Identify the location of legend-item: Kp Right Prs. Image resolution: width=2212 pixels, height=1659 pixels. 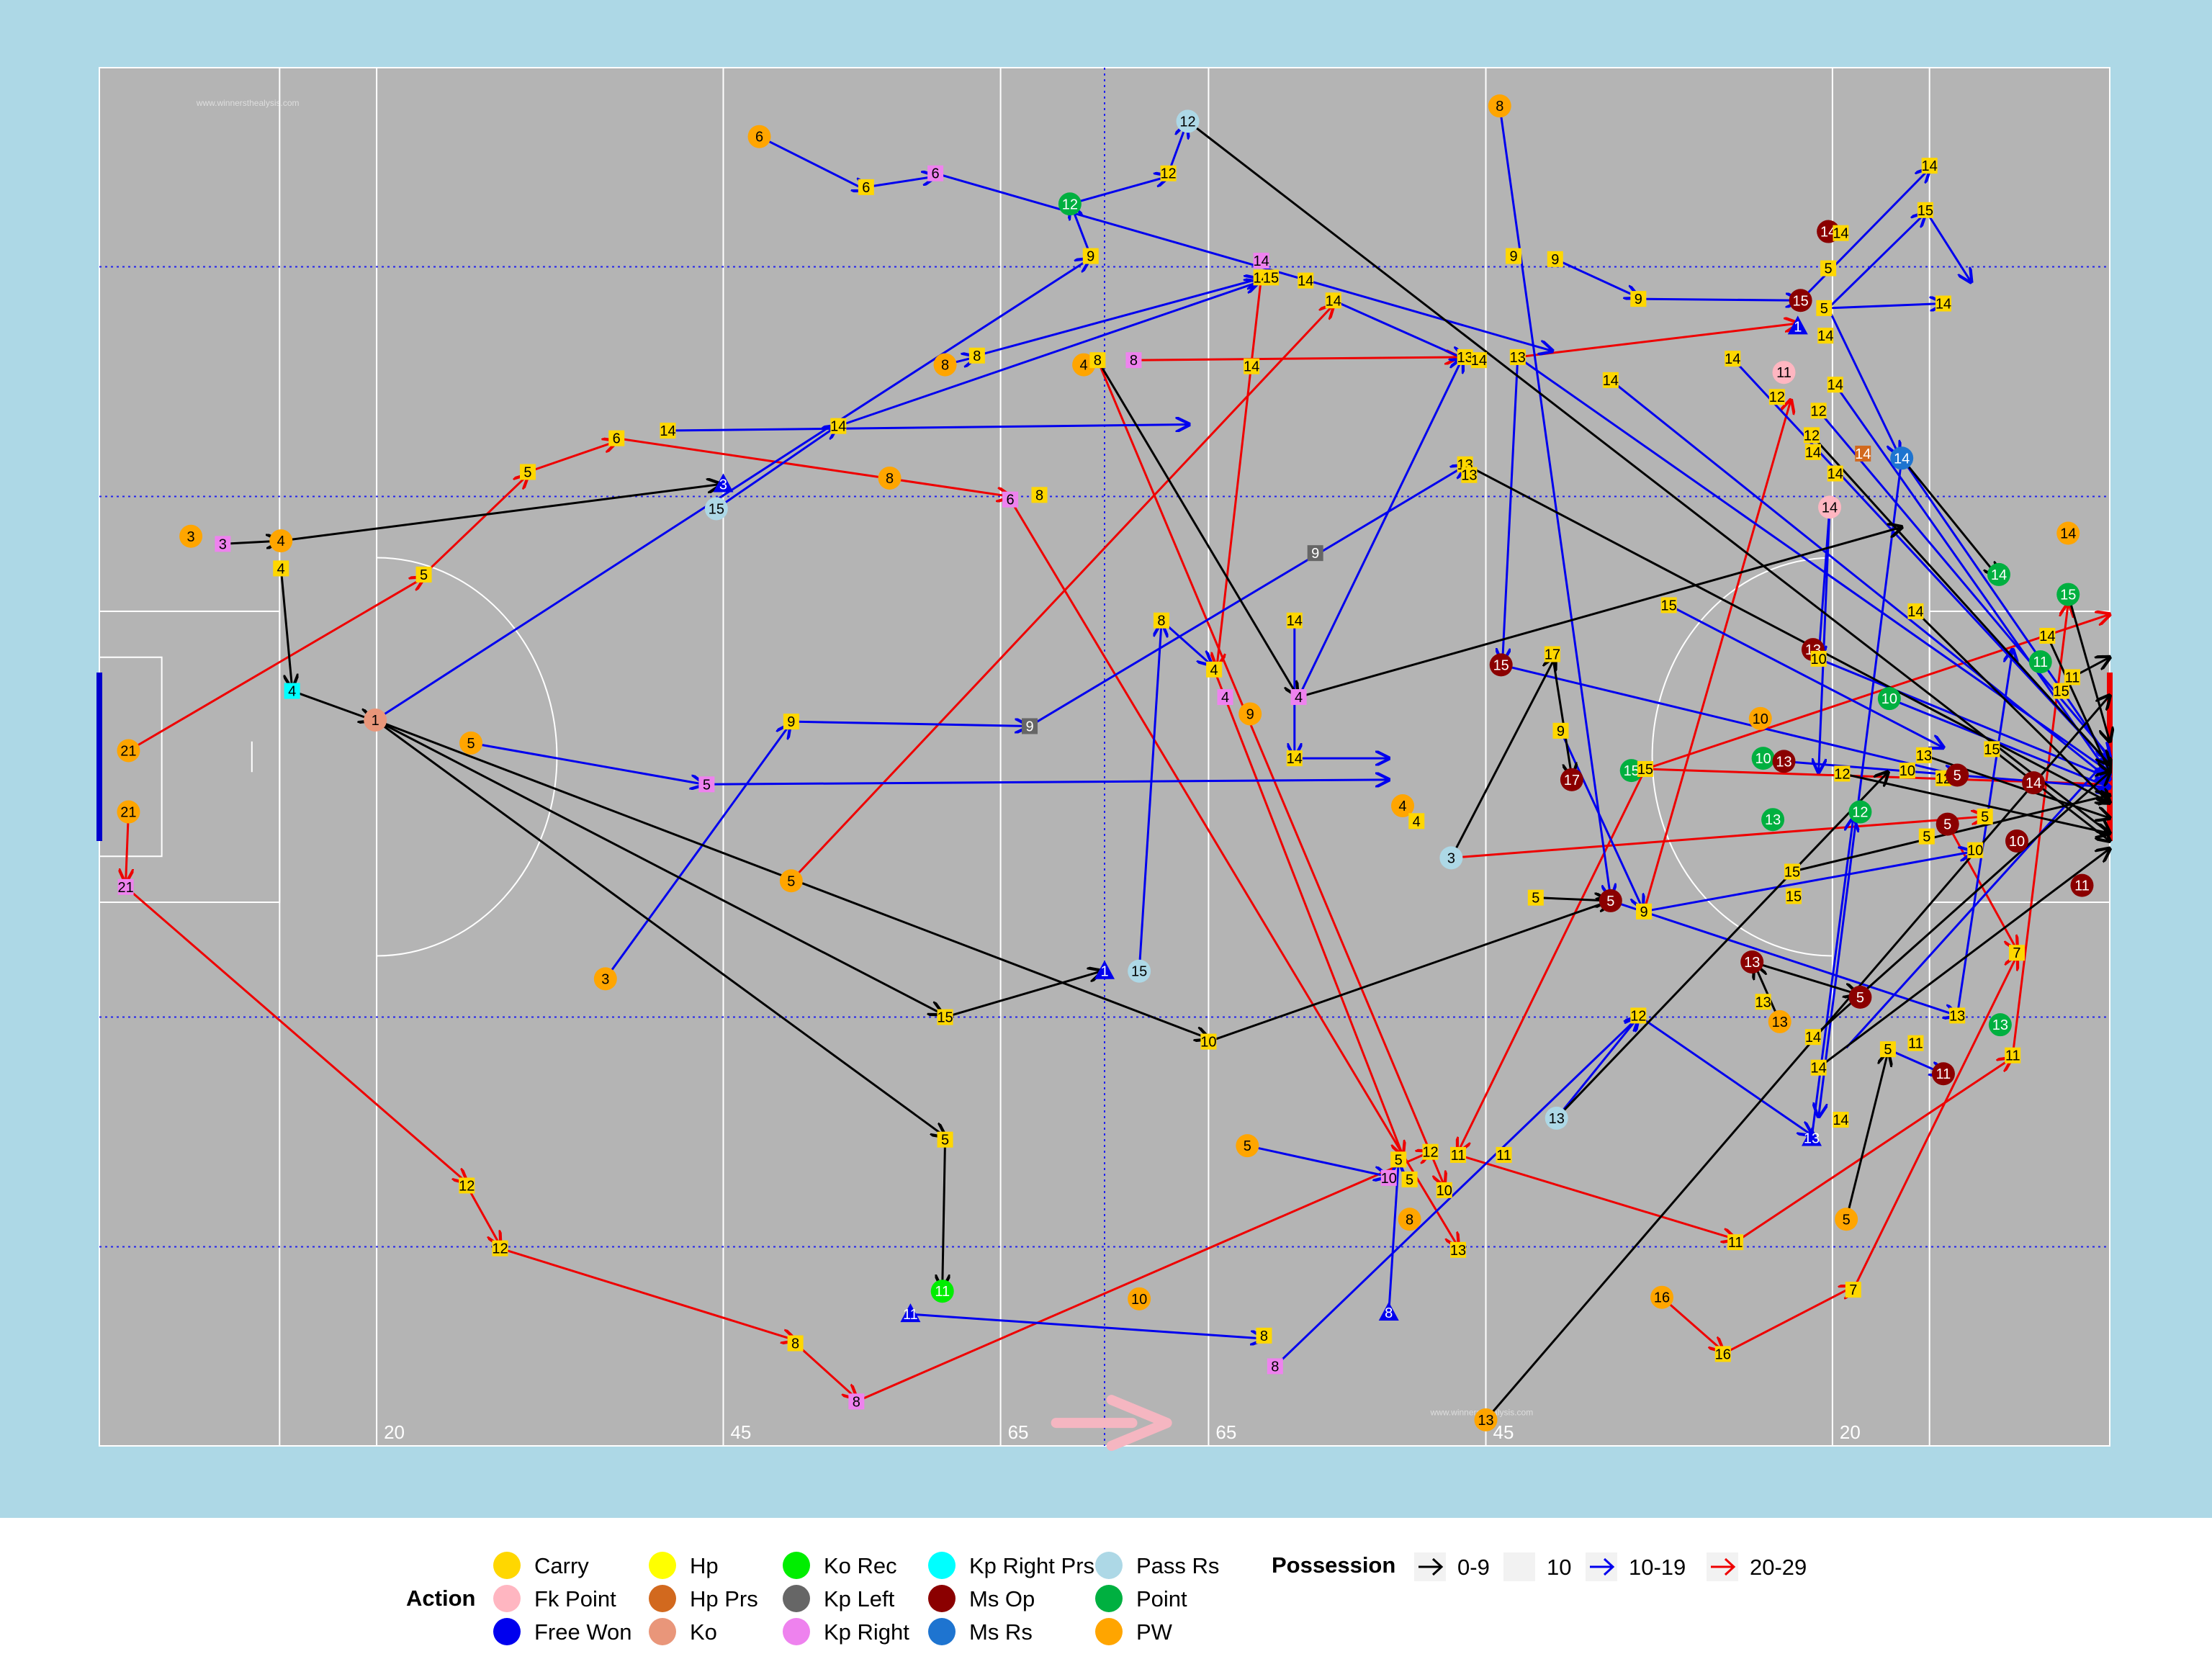
(1011, 1566).